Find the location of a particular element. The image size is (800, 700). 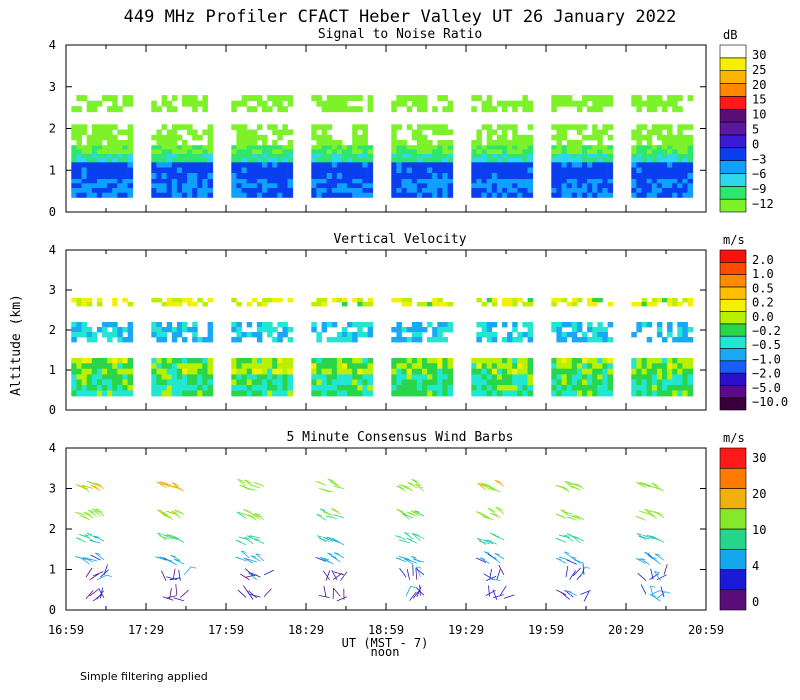

colorbar-label: −1.0 is located at coordinates (766, 359).